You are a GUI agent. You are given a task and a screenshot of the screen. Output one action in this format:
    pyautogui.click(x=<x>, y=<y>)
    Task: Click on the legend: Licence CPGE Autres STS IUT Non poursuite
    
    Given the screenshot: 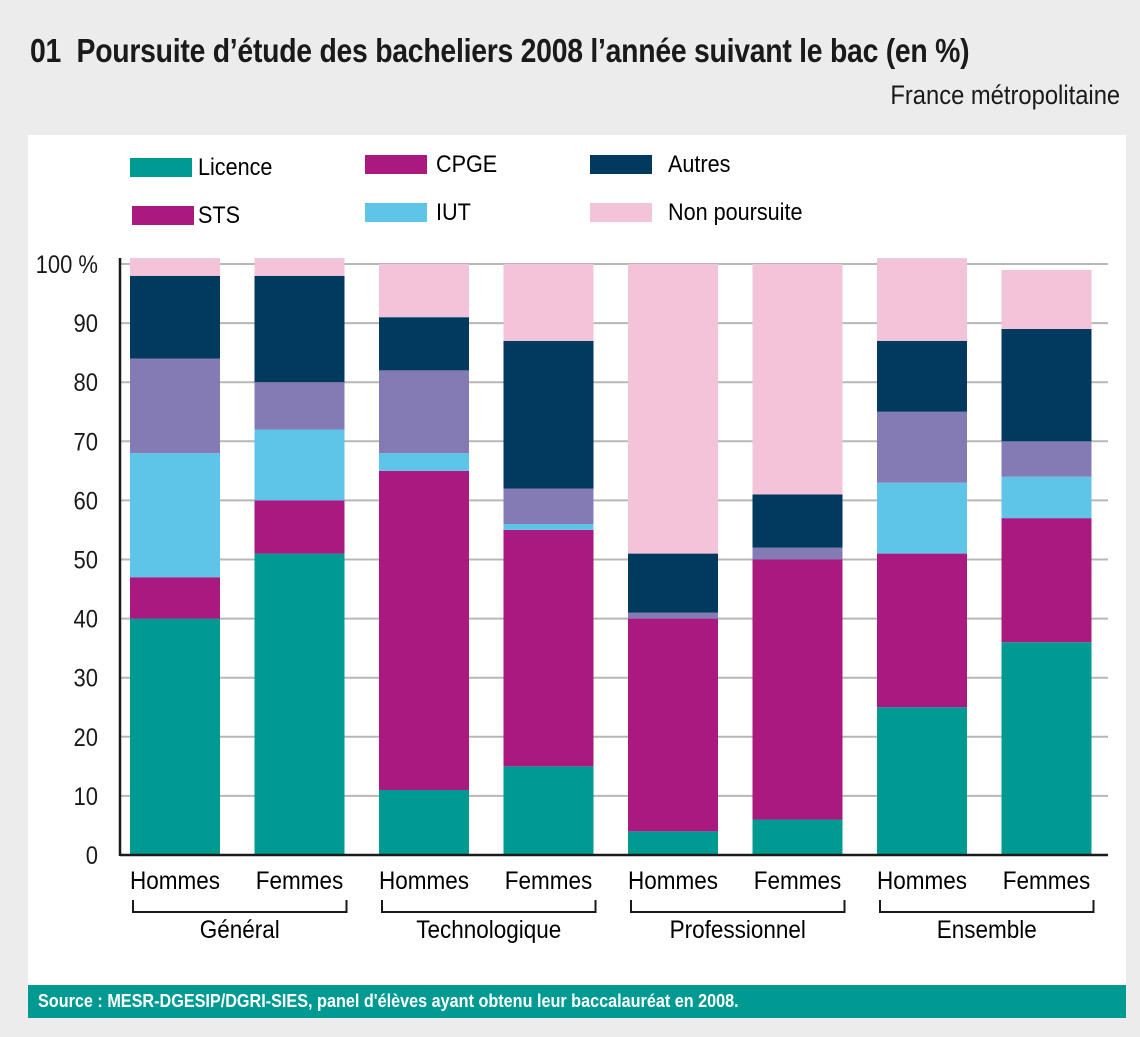 What is the action you would take?
    pyautogui.click(x=466, y=189)
    